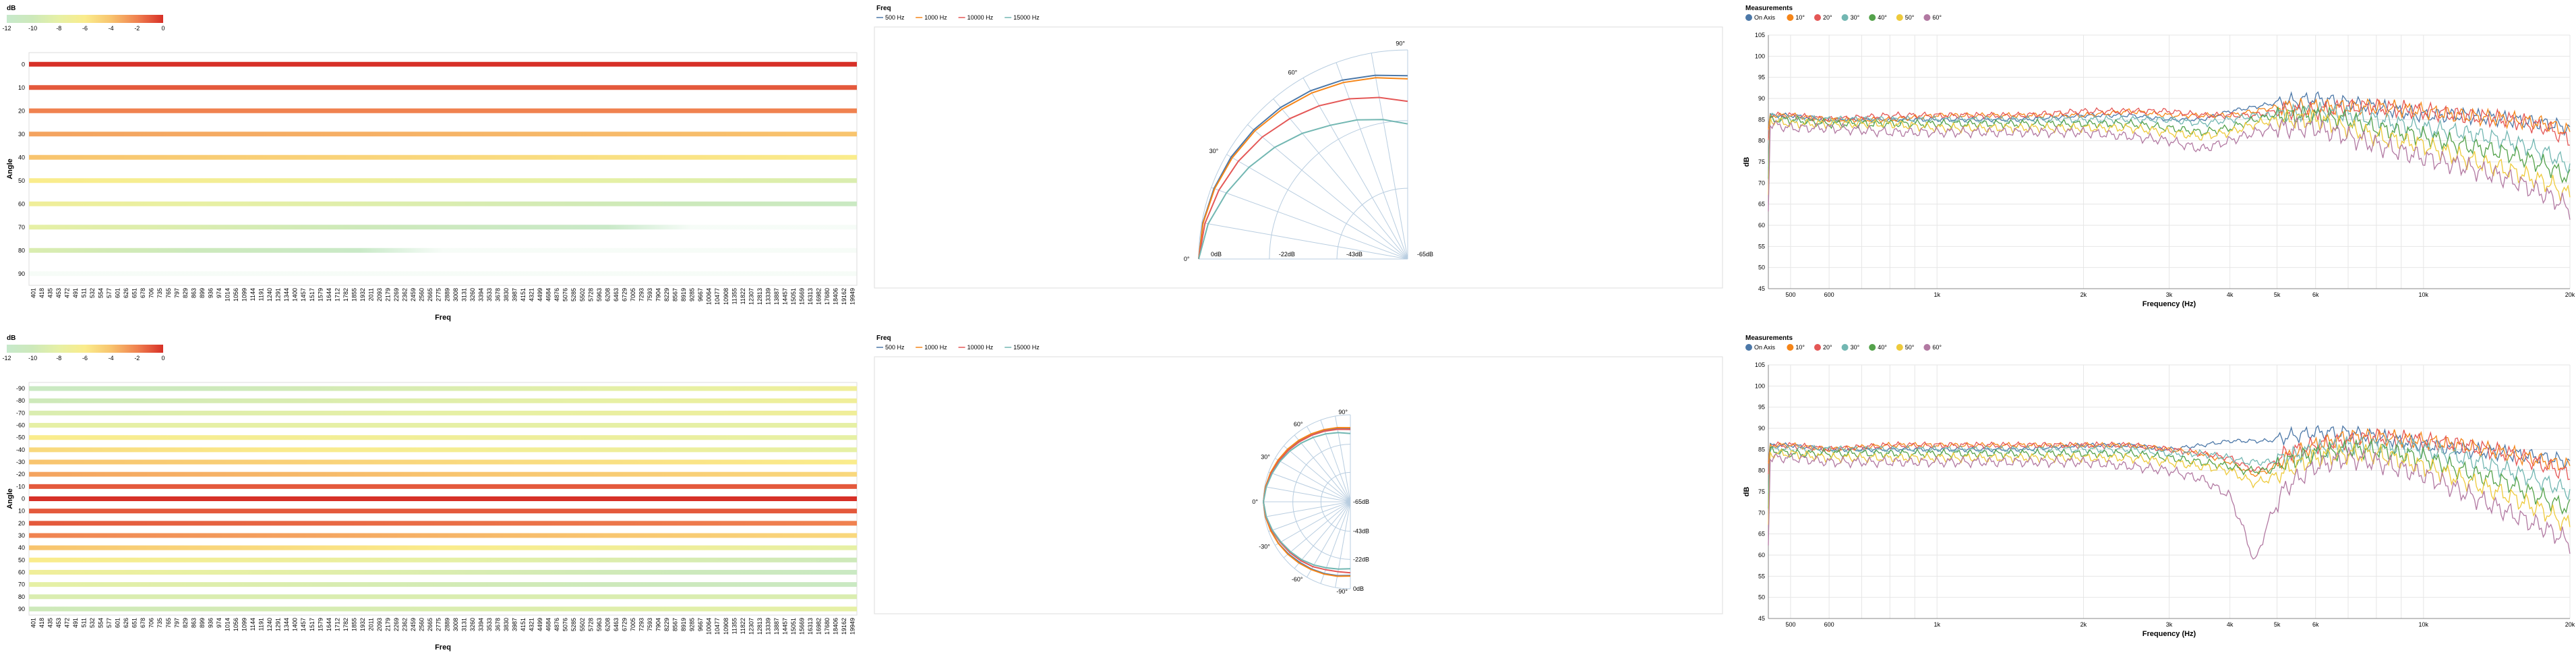 The width and height of the screenshot is (2576, 663). What do you see at coordinates (1026, 347) in the screenshot?
I see `legend-label: 15000 Hz` at bounding box center [1026, 347].